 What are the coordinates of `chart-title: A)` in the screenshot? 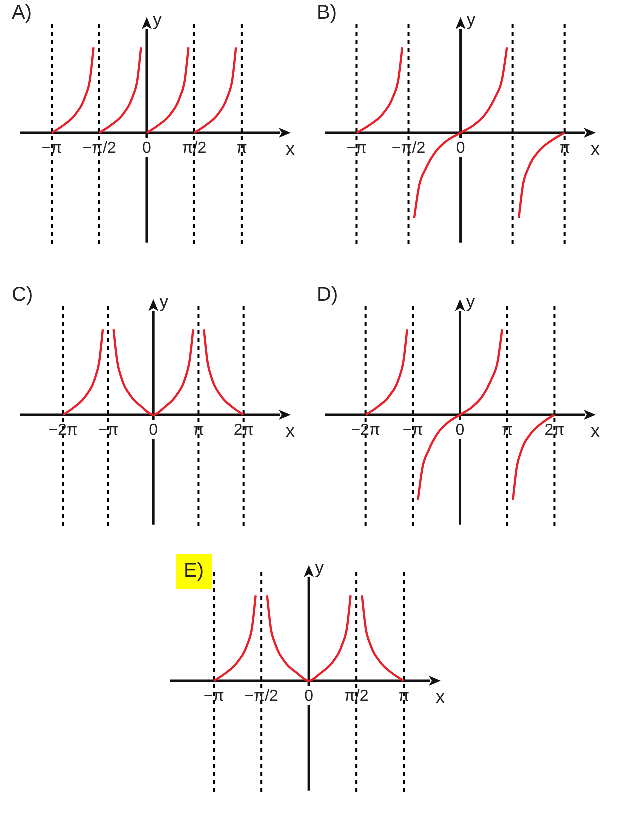 It's located at (22, 13).